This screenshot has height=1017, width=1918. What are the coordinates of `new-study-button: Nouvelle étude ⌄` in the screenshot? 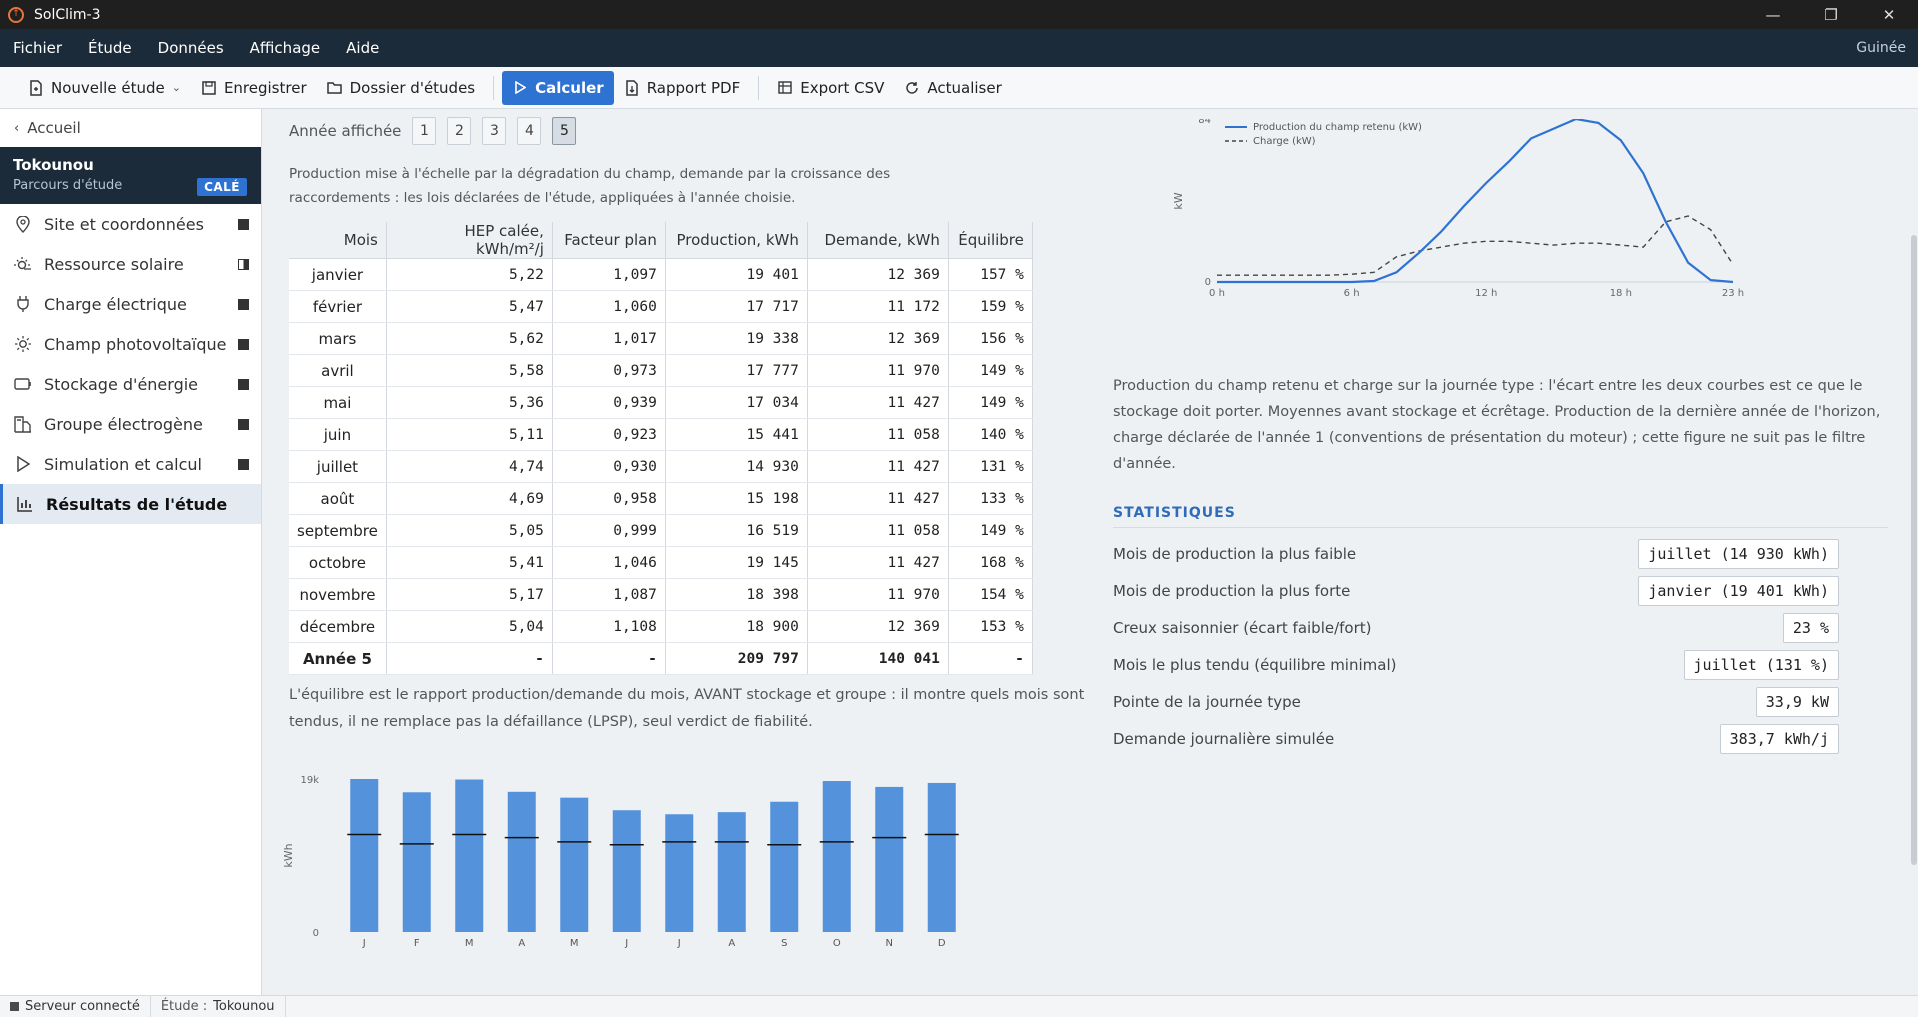 It's located at (104, 88).